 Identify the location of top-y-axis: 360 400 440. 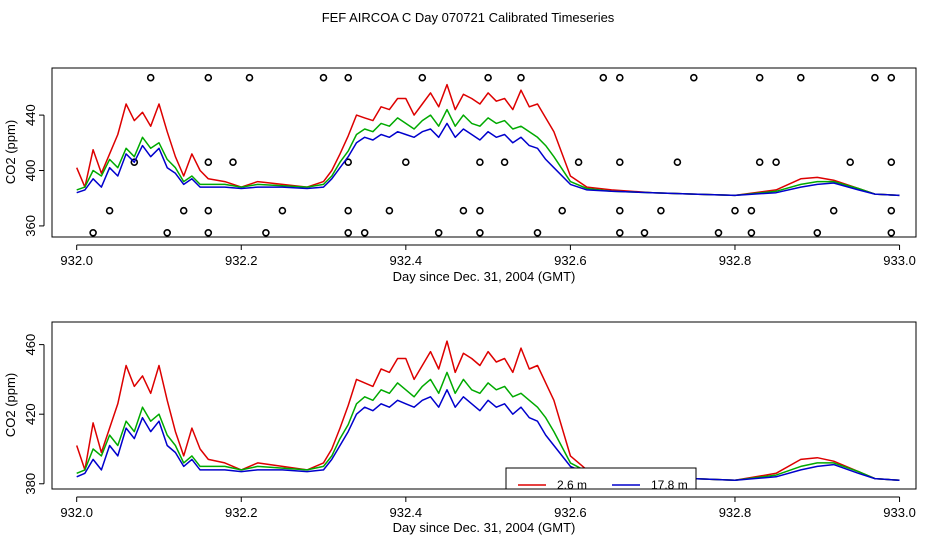
(34, 170).